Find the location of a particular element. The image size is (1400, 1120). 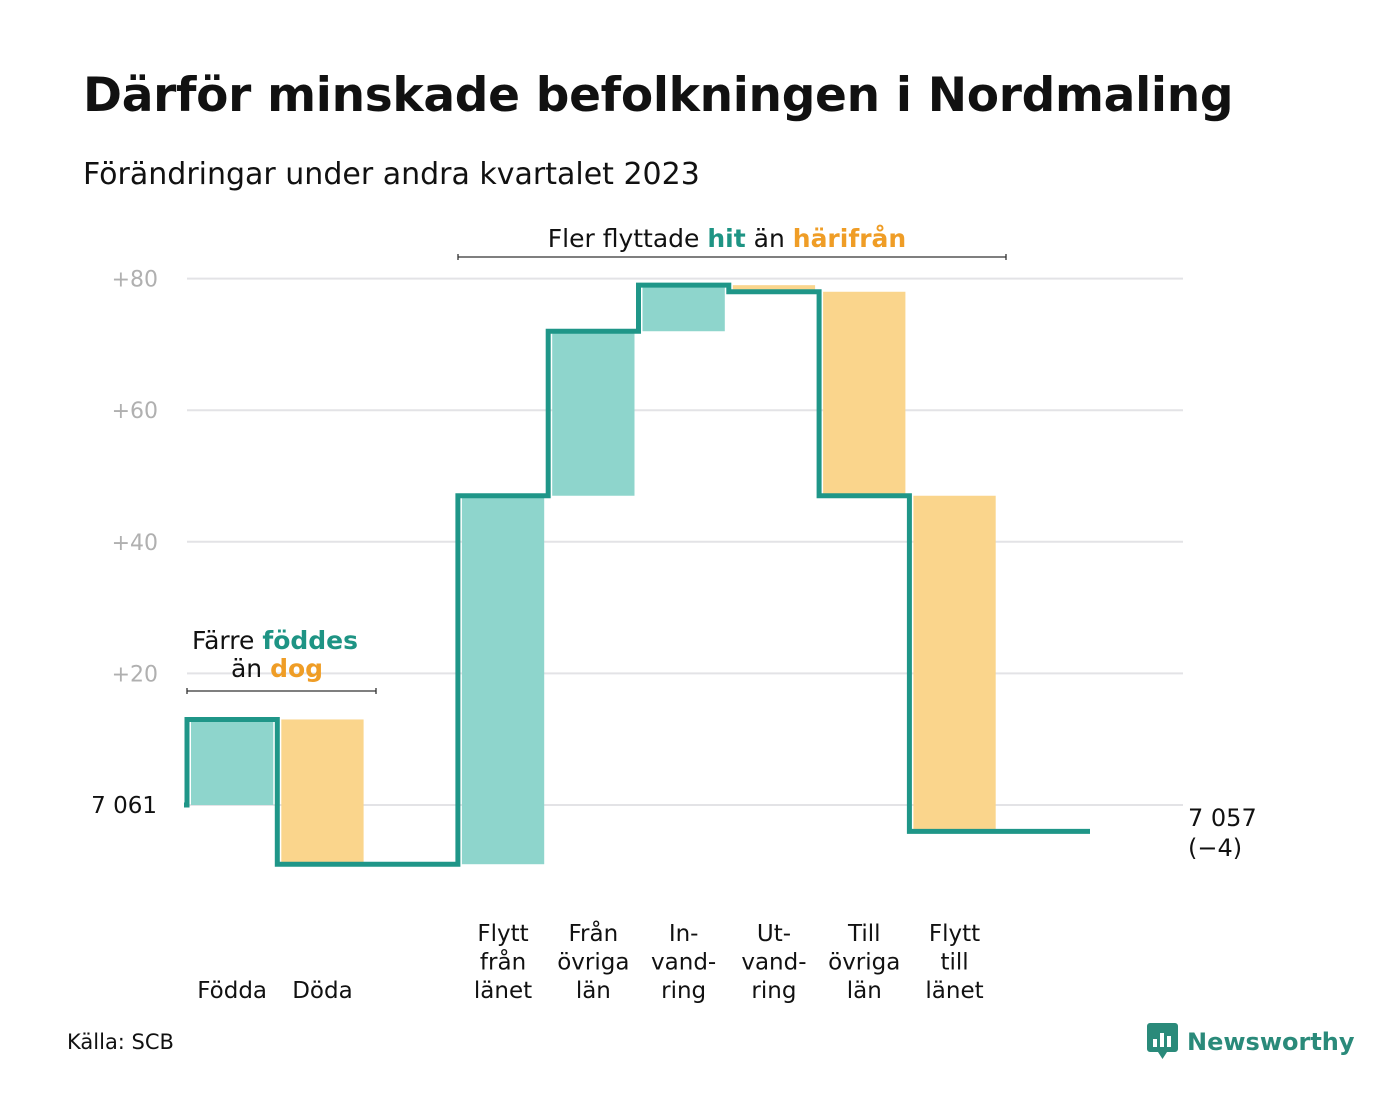

births-annotation-line1: Färre föddes is located at coordinates (275, 640).